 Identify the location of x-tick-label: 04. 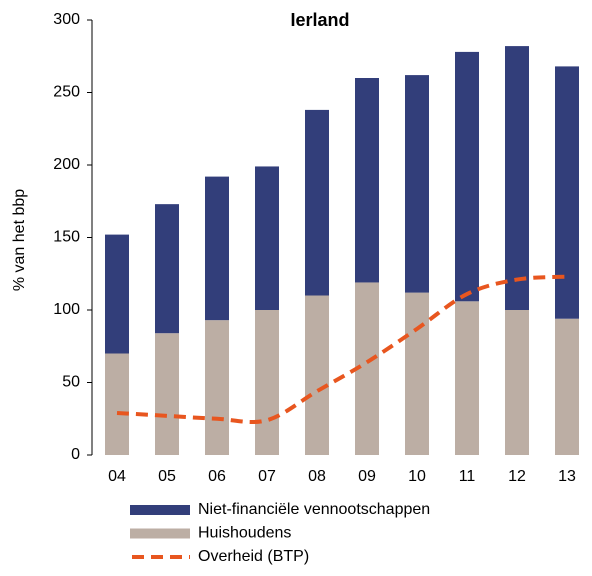
(117, 476).